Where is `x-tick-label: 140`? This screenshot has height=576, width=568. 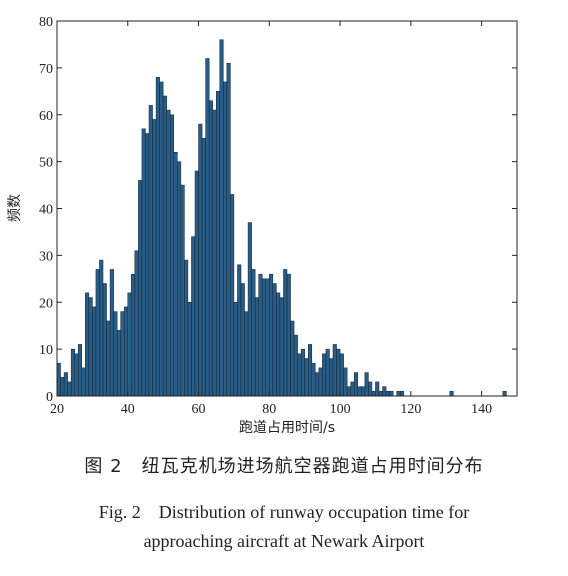 x-tick-label: 140 is located at coordinates (481, 409).